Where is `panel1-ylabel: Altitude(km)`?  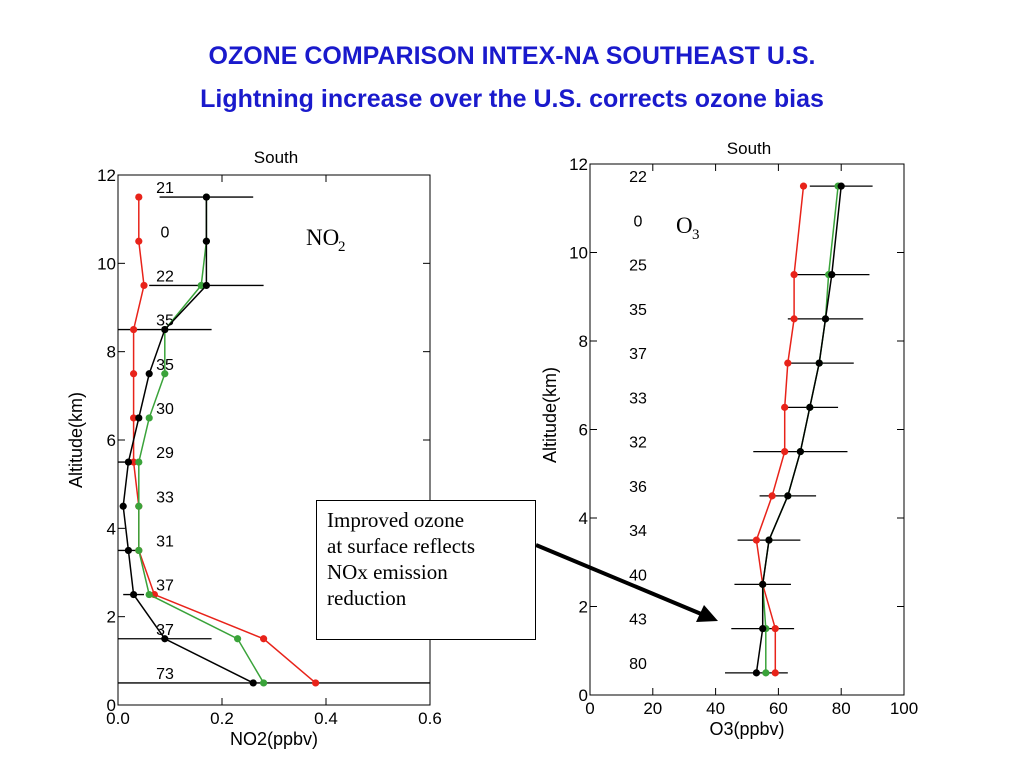
panel1-ylabel: Altitude(km) is located at coordinates (76, 440).